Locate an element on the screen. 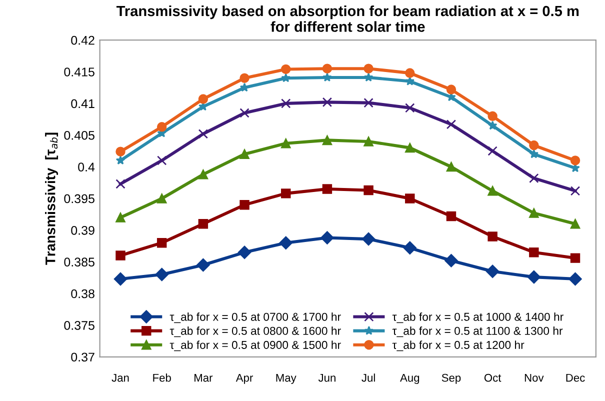  legend-label: τ_ab for x = 0.5 at 1000 & 1400 hr is located at coordinates (478, 318).